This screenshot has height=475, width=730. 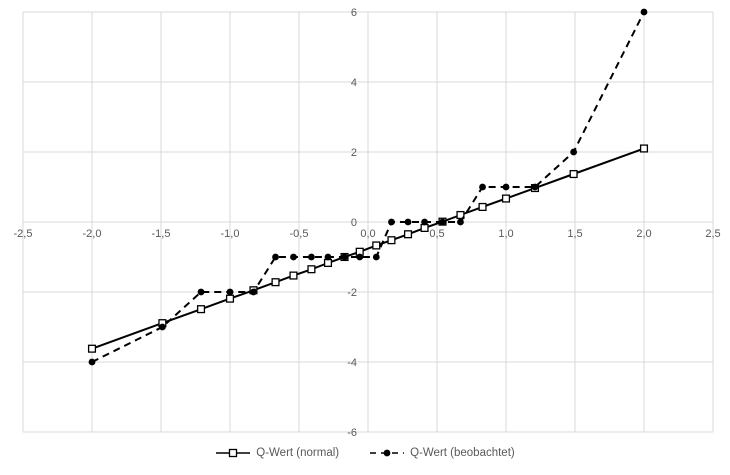 I want to click on y-axis-tick-label: 2, so click(x=354, y=153).